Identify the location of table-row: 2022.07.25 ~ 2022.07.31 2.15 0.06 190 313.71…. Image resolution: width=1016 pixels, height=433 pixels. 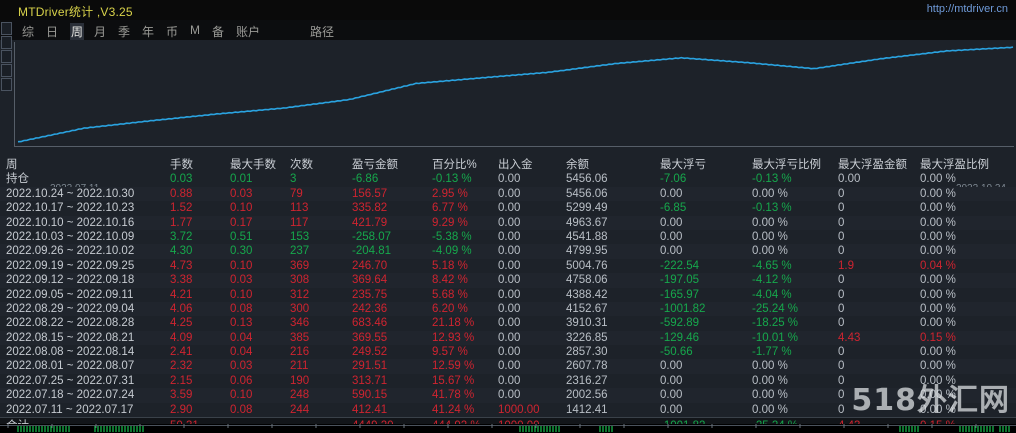
(508, 381).